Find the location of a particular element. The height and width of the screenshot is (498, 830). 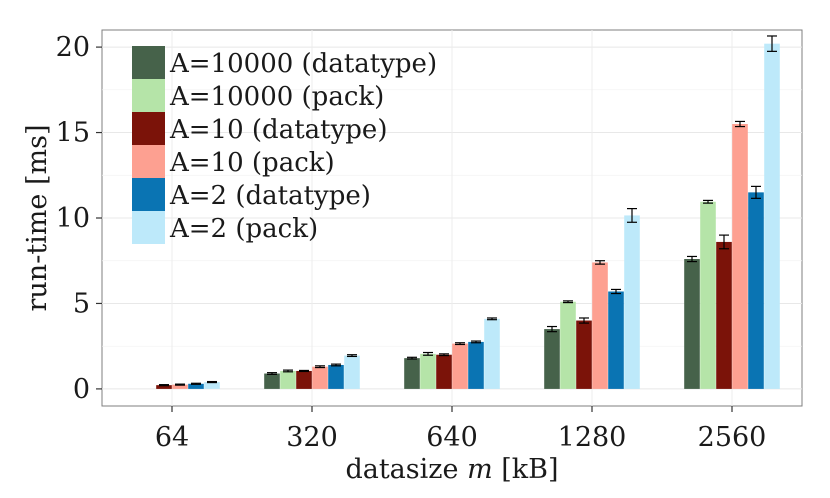

legend-label: A=10 (pack) is located at coordinates (252, 163).